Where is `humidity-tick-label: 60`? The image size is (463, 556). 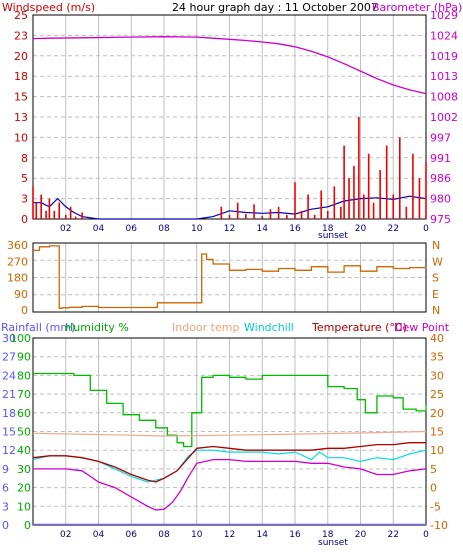
humidity-tick-label: 60 is located at coordinates (24, 413).